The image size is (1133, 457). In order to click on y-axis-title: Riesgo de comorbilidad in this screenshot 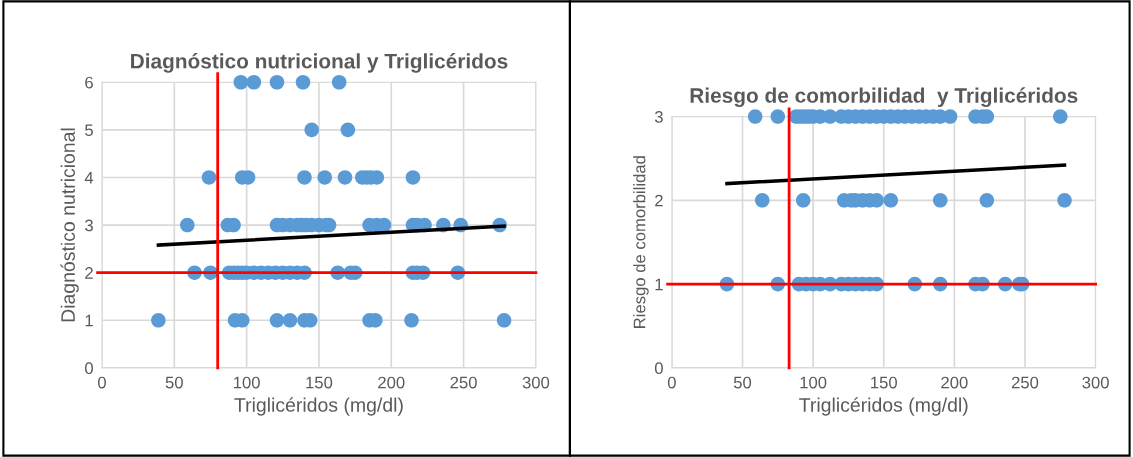, I will do `click(641, 242)`.